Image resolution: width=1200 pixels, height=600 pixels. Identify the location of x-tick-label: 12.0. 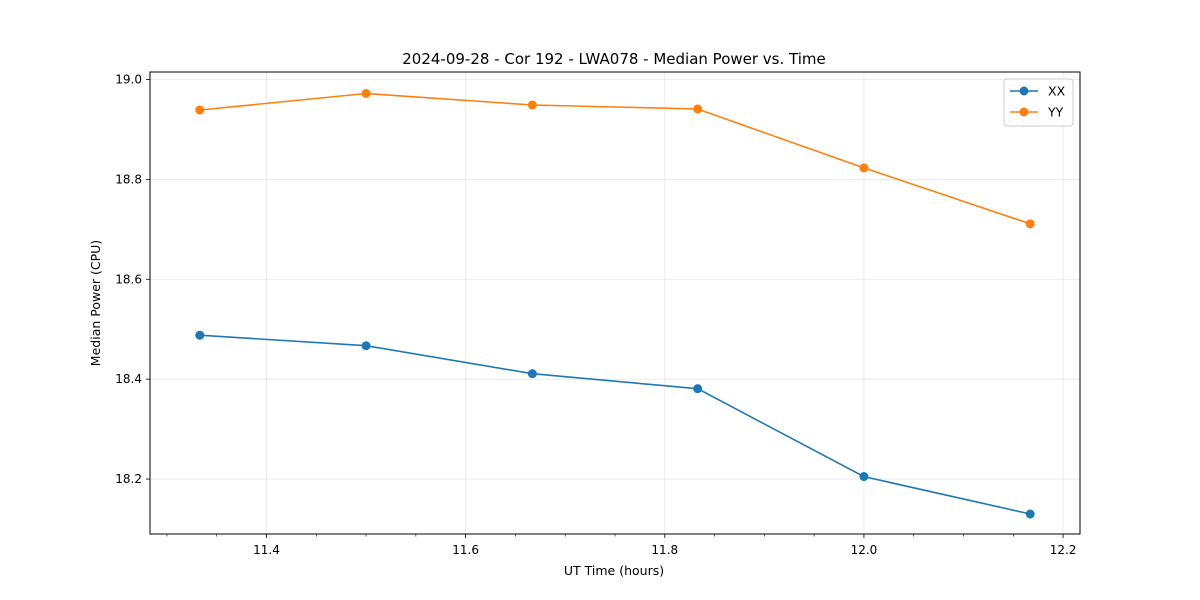
(864, 550).